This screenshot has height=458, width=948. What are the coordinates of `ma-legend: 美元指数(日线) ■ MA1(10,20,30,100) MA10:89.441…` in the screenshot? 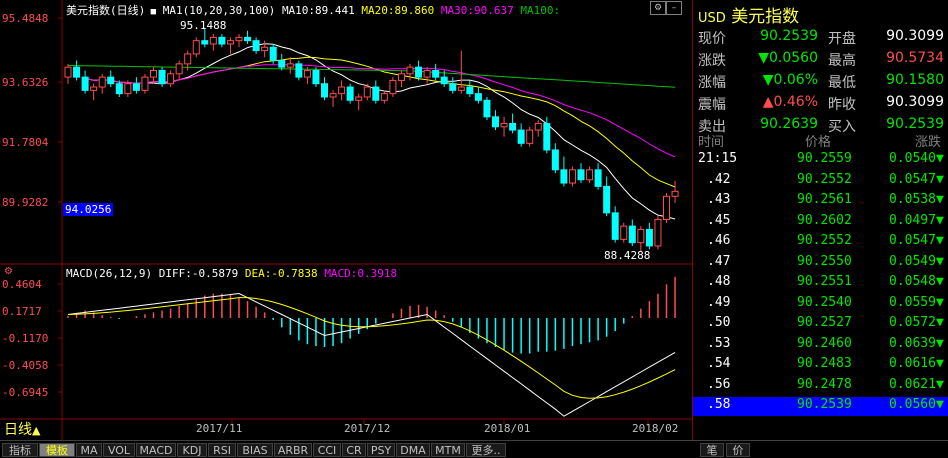 It's located at (313, 10).